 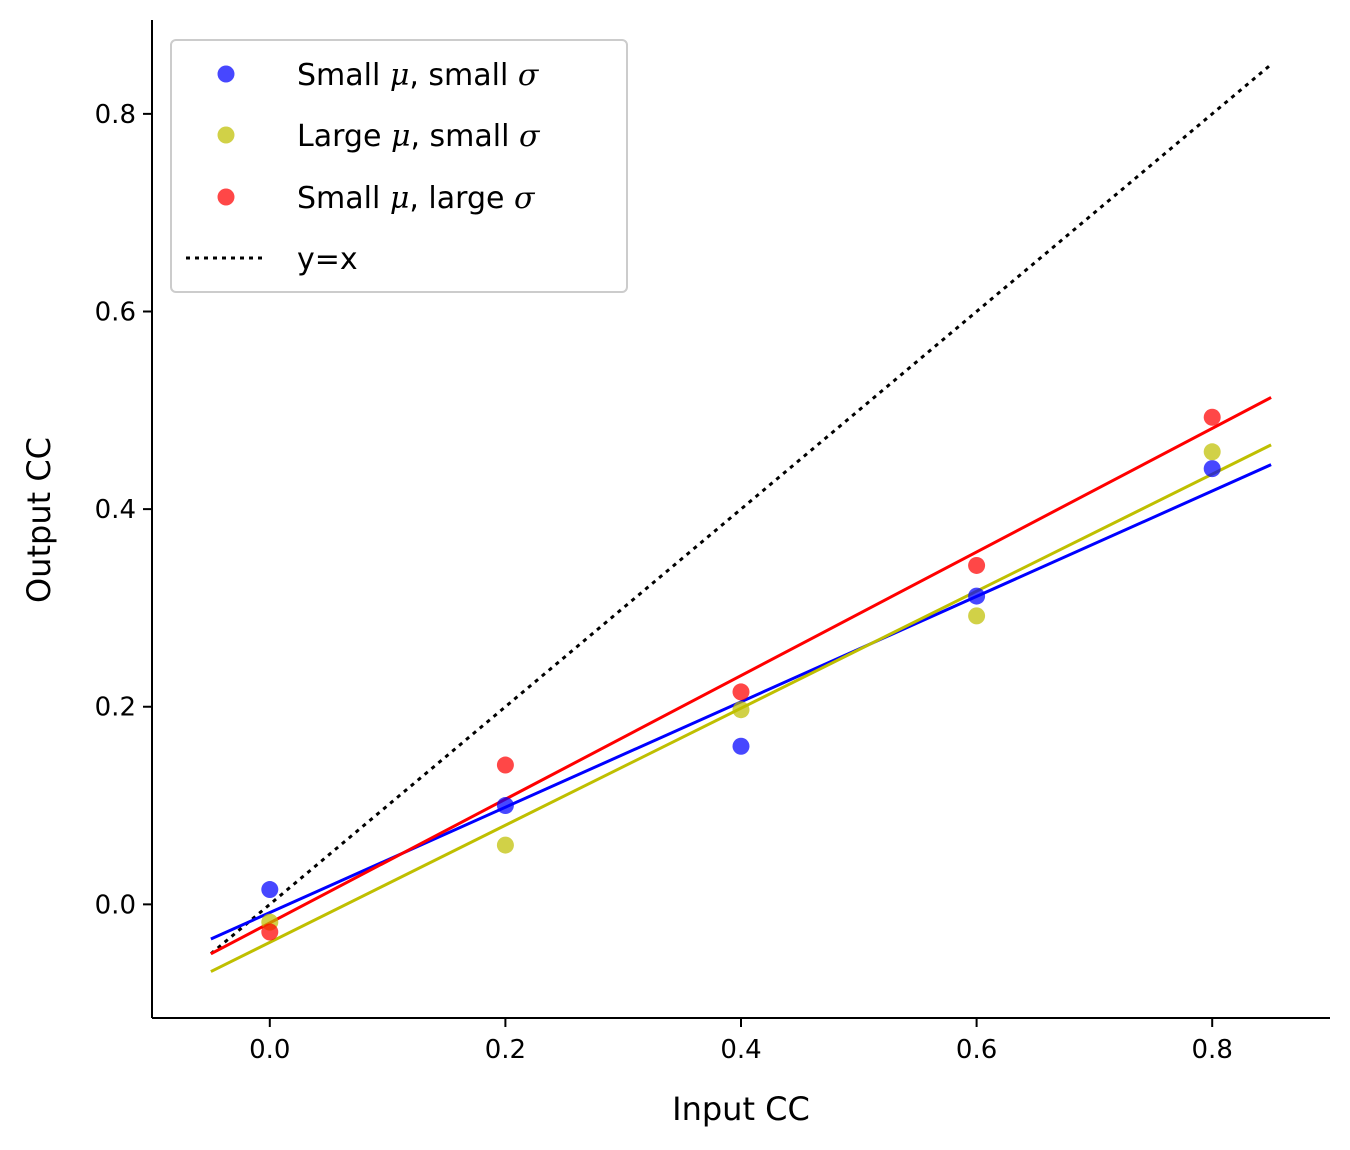 I want to click on legend-box, so click(x=399, y=166).